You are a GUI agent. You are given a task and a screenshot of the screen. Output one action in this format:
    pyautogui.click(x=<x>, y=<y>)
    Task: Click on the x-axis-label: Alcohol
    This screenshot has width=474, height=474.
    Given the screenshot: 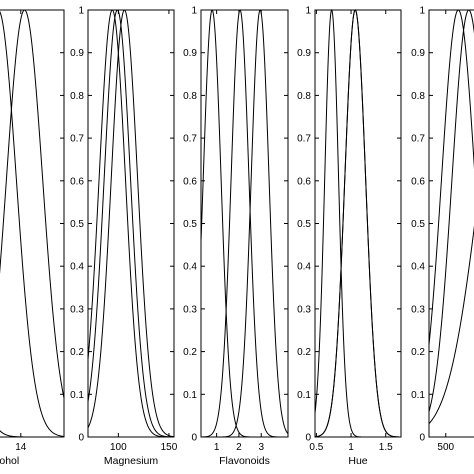 What is the action you would take?
    pyautogui.click(x=9, y=461)
    